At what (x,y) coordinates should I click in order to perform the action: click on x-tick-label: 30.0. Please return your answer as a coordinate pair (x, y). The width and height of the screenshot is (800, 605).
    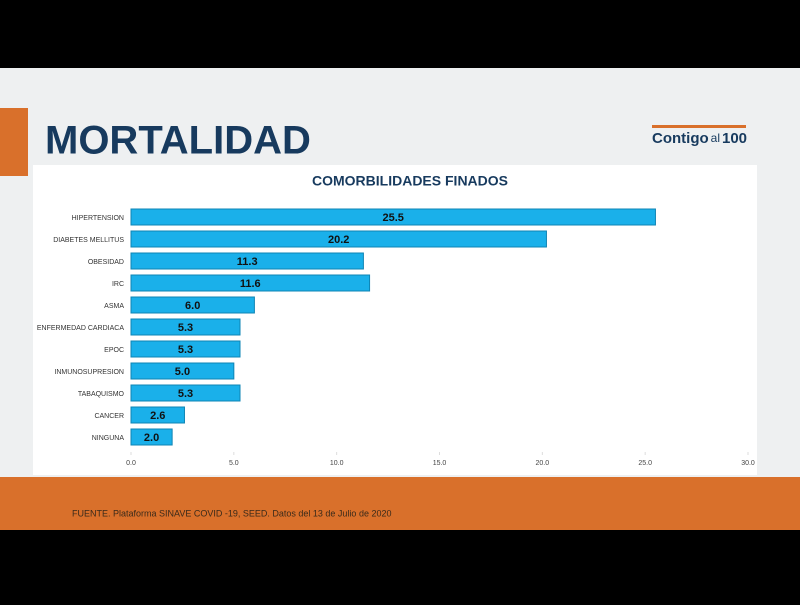
    Looking at the image, I should click on (748, 463).